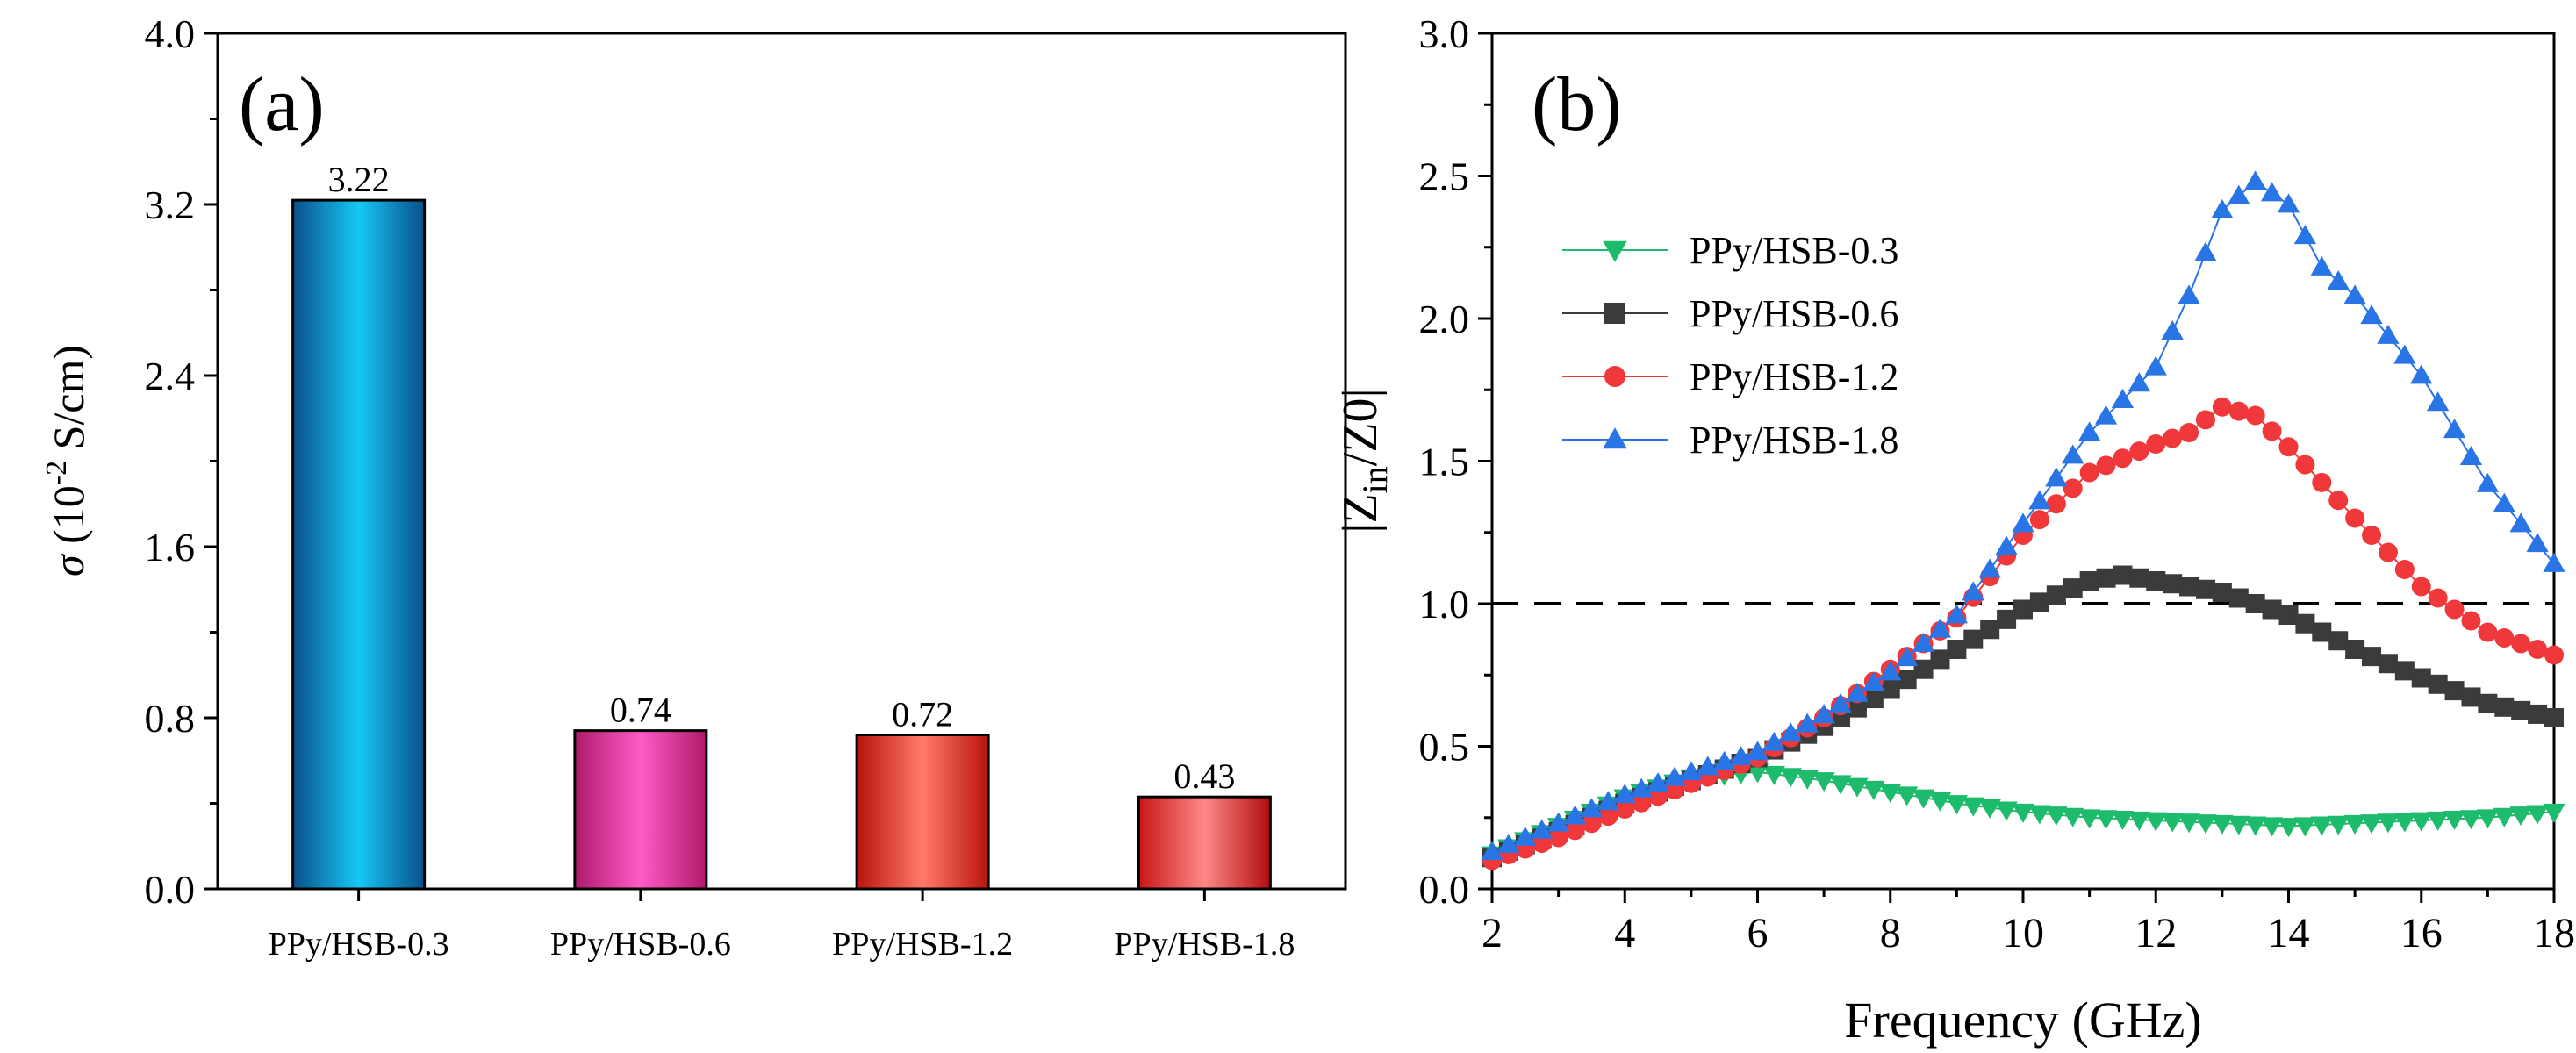 This screenshot has height=1053, width=2576. Describe the element at coordinates (1445, 604) in the screenshot. I see `y-tick-label: 1.0` at that location.